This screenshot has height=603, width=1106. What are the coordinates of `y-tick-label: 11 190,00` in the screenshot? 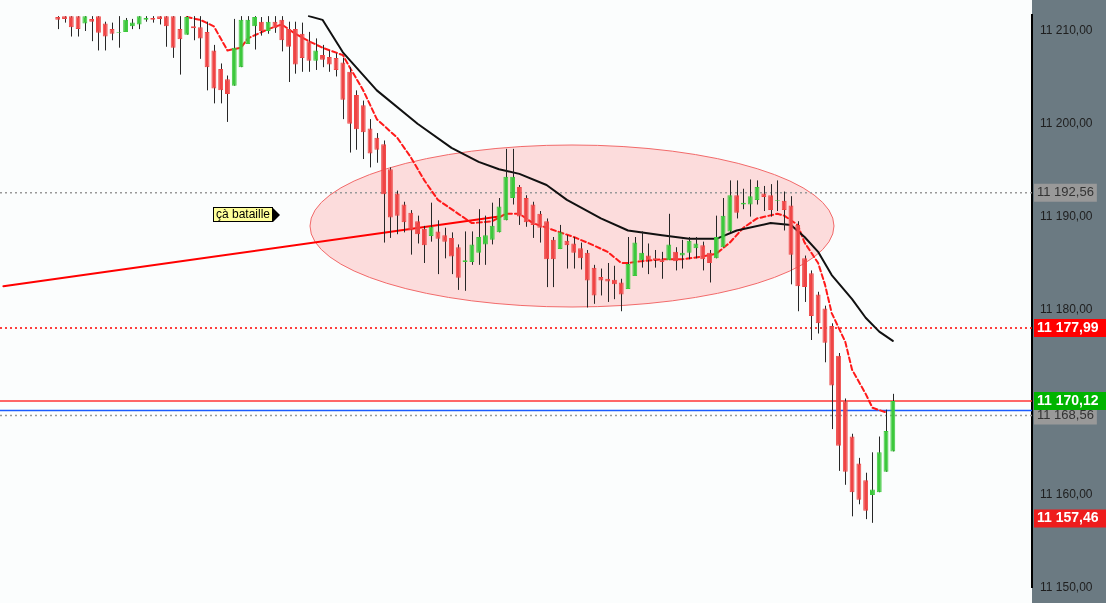 It's located at (1066, 215).